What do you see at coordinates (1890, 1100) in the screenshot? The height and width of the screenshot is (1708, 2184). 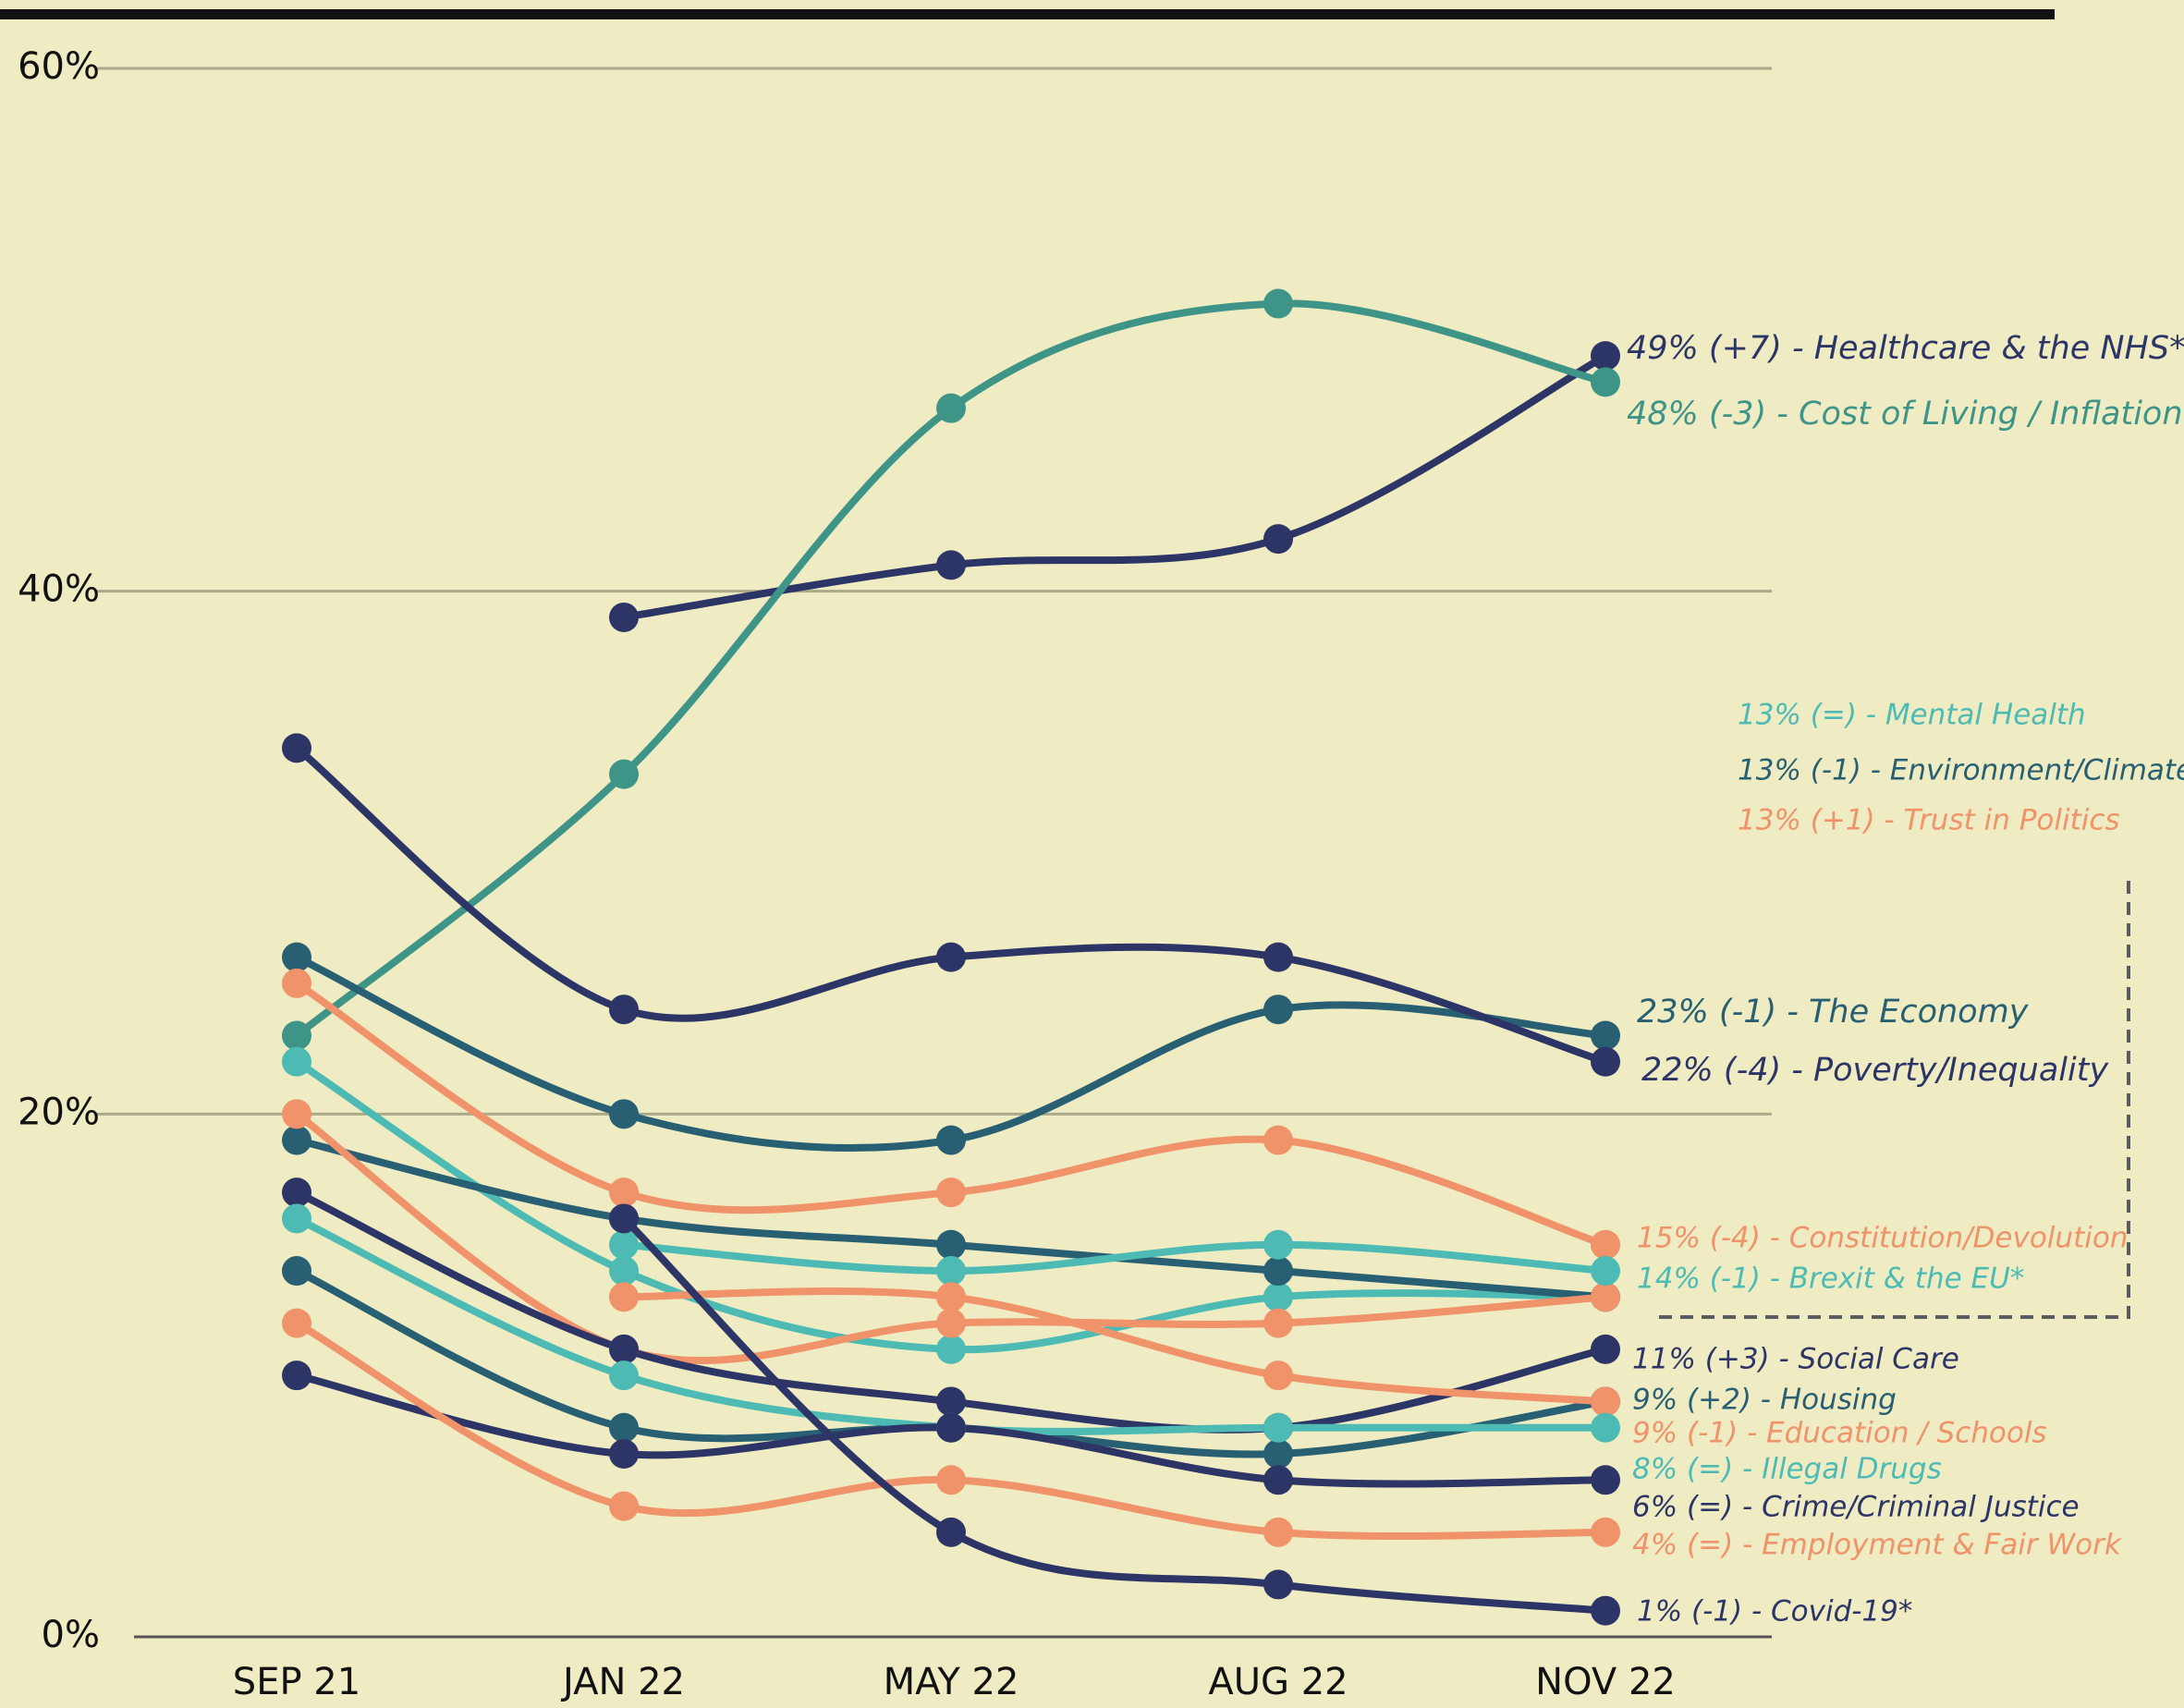 I see `bracket` at bounding box center [1890, 1100].